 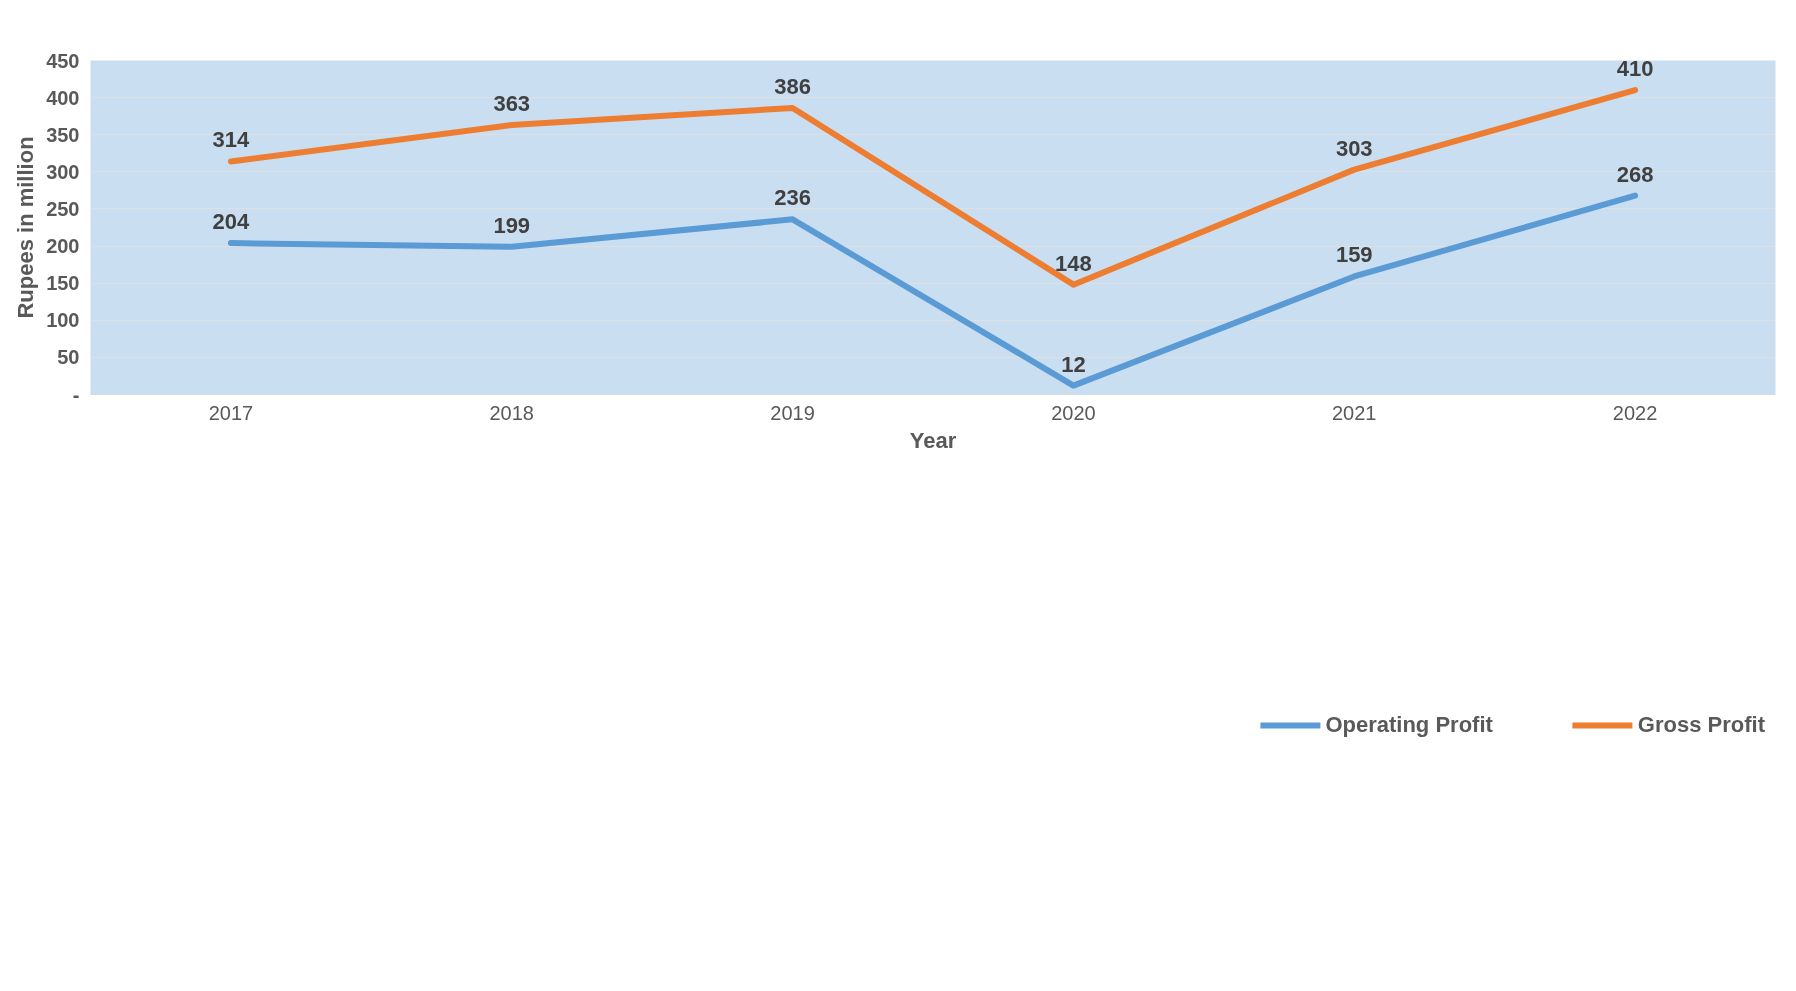 I want to click on data-label: 199, so click(x=512, y=225).